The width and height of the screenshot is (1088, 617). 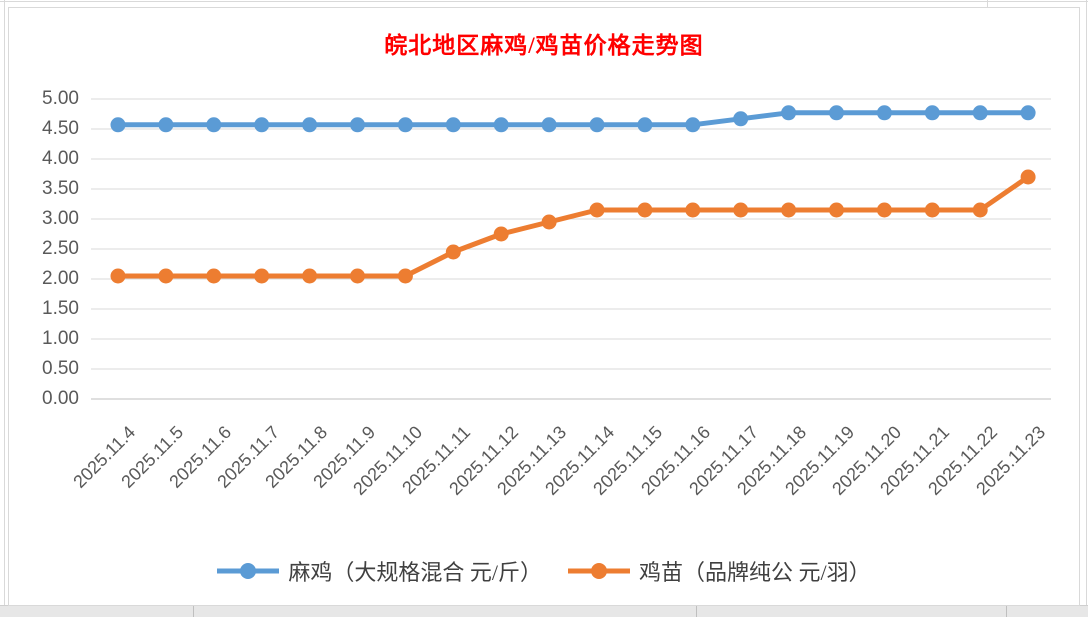 What do you see at coordinates (60, 218) in the screenshot?
I see `y-axis-tick-label: 3.00` at bounding box center [60, 218].